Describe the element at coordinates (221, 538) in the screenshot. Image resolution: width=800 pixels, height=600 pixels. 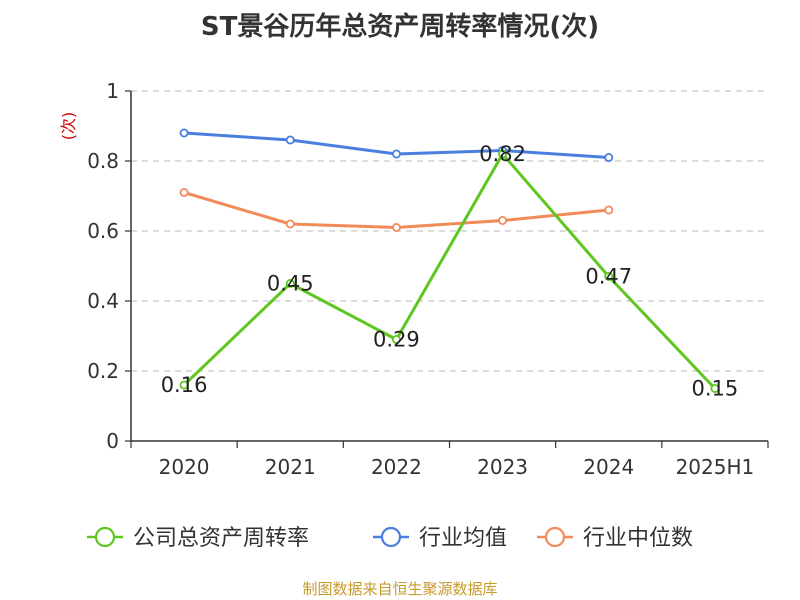
I see `legend-label-0: 公司总资产周转率` at that location.